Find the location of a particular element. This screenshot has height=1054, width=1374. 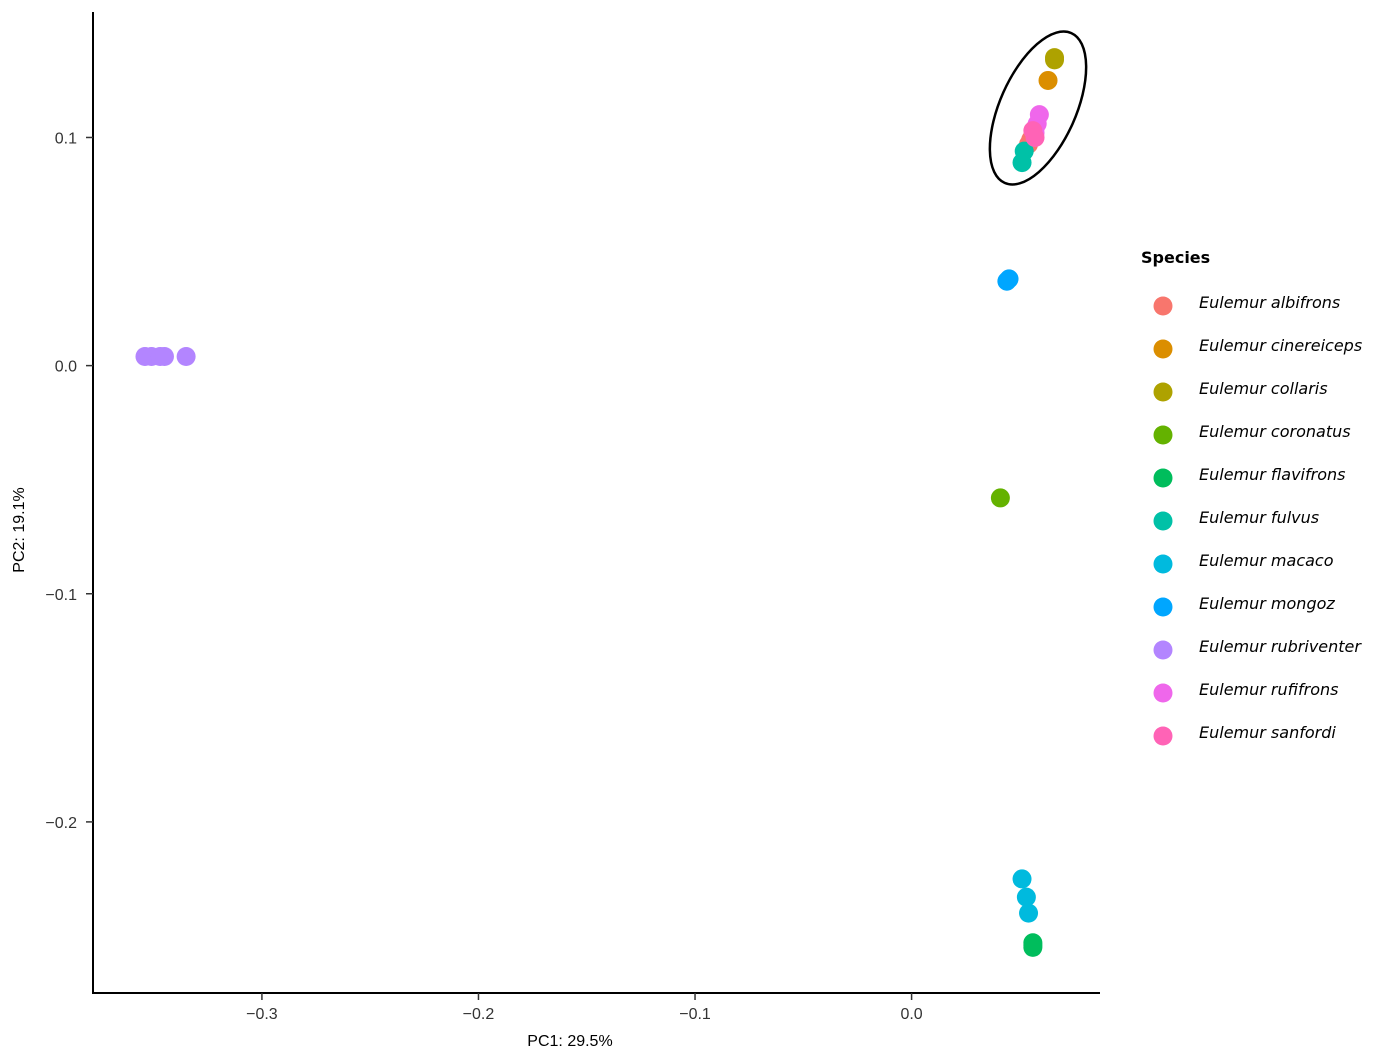

y-tick-label: −0.1 is located at coordinates (61, 595).